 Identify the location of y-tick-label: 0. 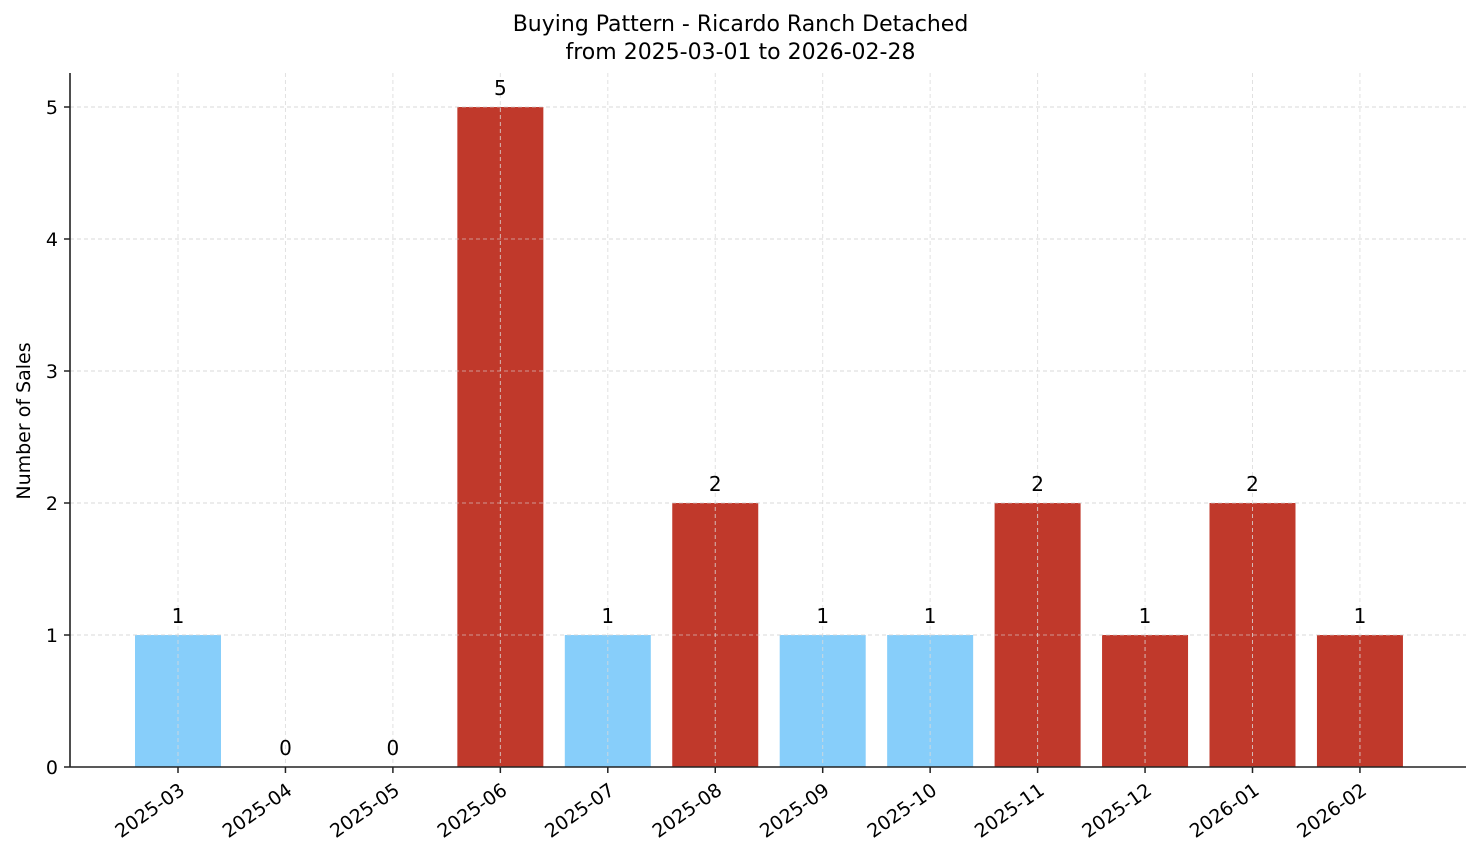
(52, 768).